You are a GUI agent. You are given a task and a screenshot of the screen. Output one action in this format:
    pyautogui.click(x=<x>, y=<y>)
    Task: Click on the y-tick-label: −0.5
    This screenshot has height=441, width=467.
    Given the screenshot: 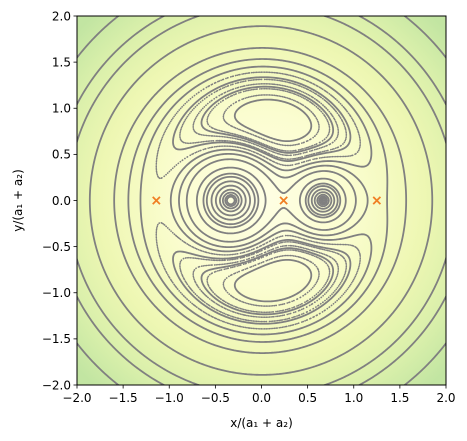 What is the action you would take?
    pyautogui.click(x=56, y=247)
    